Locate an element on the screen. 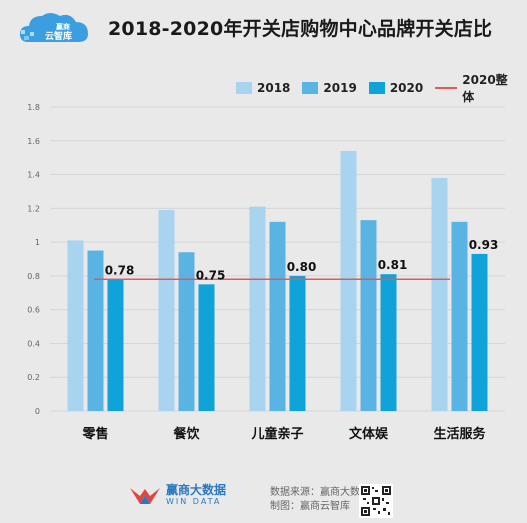 This screenshot has height=523, width=527. legend-label-2019: 2019 is located at coordinates (340, 88).